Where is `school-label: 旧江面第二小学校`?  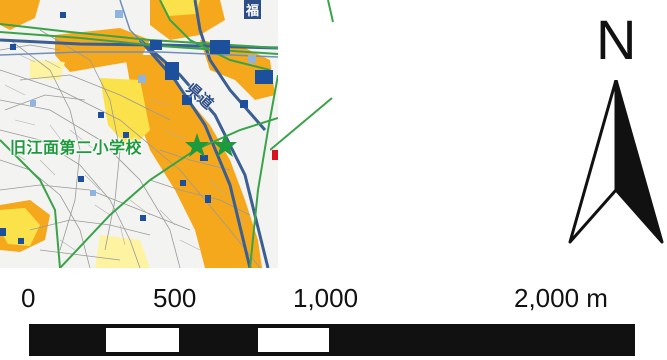
school-label: 旧江面第二小学校 is located at coordinates (76, 148).